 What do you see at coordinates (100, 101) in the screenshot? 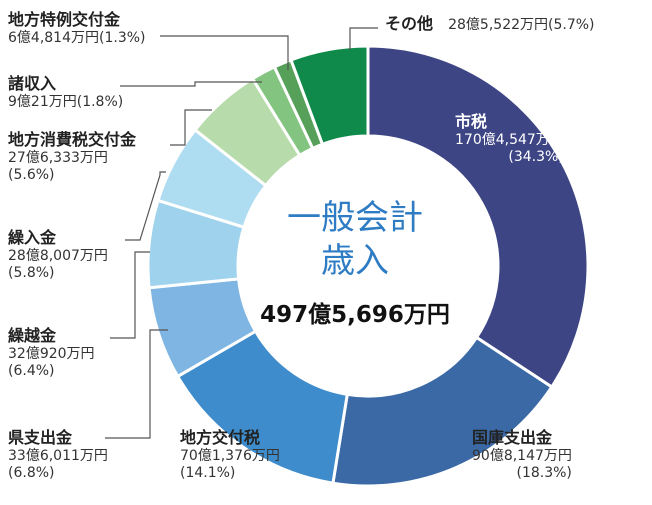
I see `label-shoshunyu-percent: (1.8%)` at bounding box center [100, 101].